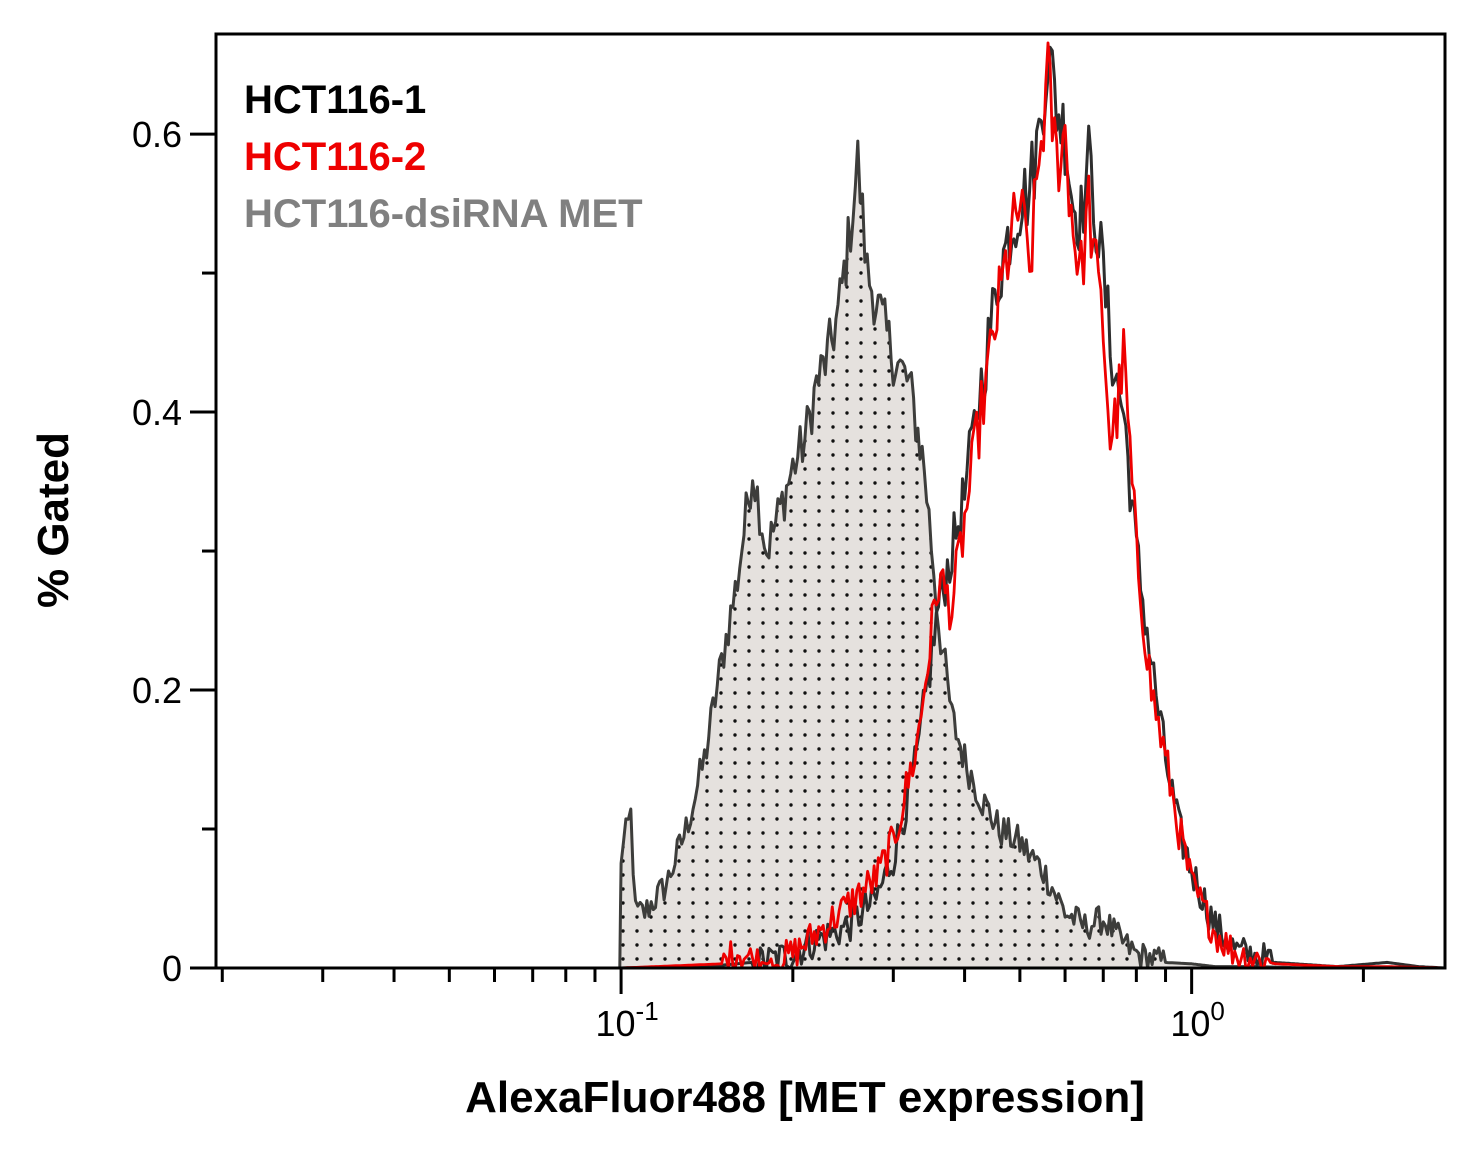 The height and width of the screenshot is (1156, 1457). What do you see at coordinates (443, 157) in the screenshot?
I see `legend: HCT116-1 HCT116-2 HCT116-dsiRNA MET` at bounding box center [443, 157].